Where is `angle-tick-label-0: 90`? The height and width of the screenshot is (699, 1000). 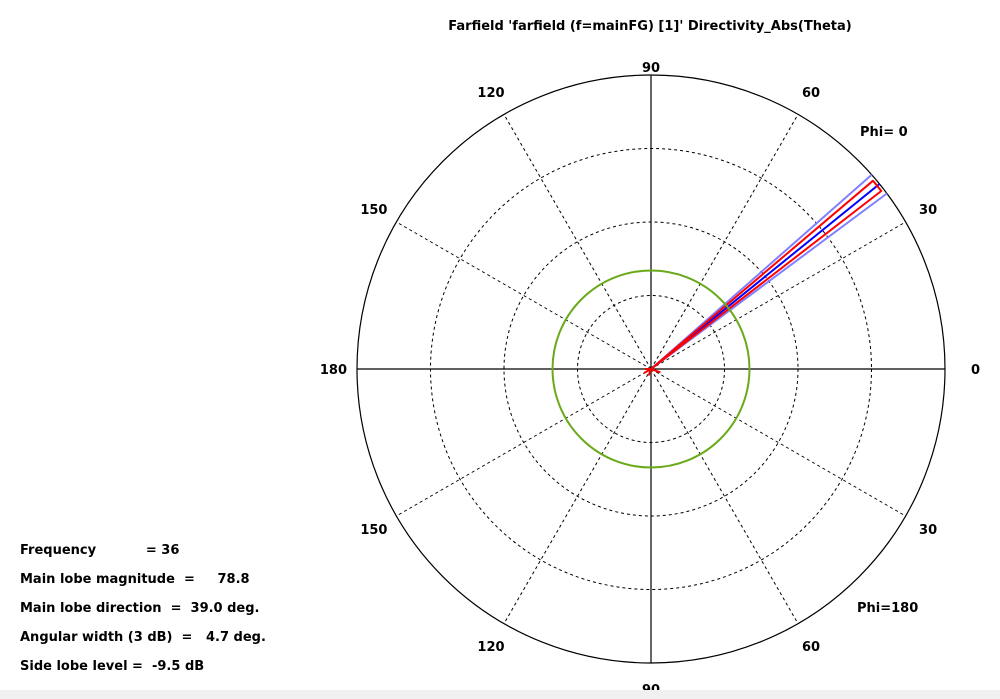 angle-tick-label-0: 90 is located at coordinates (651, 68).